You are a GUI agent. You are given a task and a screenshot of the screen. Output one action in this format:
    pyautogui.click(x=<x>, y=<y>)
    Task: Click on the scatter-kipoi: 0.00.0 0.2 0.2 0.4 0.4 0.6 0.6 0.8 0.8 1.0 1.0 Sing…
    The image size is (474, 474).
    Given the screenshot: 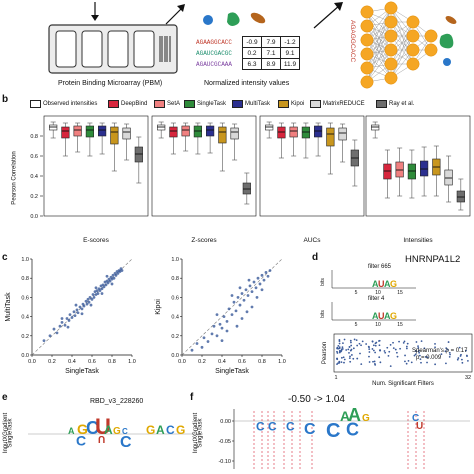 What is the action you would take?
    pyautogui.click(x=220, y=316)
    